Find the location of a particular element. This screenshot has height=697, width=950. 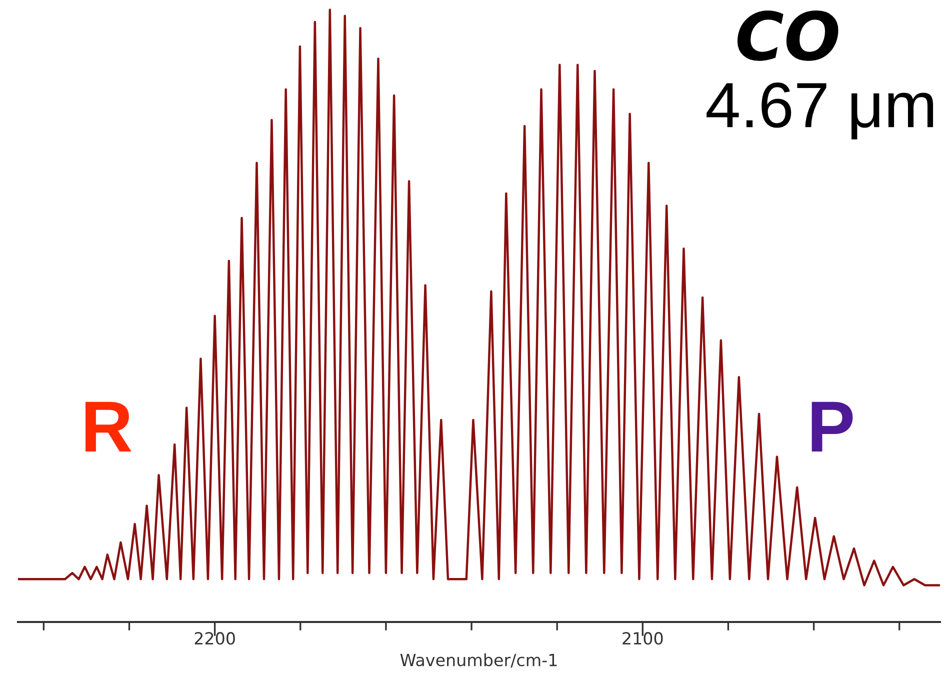

x-tick-label: 2200 is located at coordinates (214, 638).